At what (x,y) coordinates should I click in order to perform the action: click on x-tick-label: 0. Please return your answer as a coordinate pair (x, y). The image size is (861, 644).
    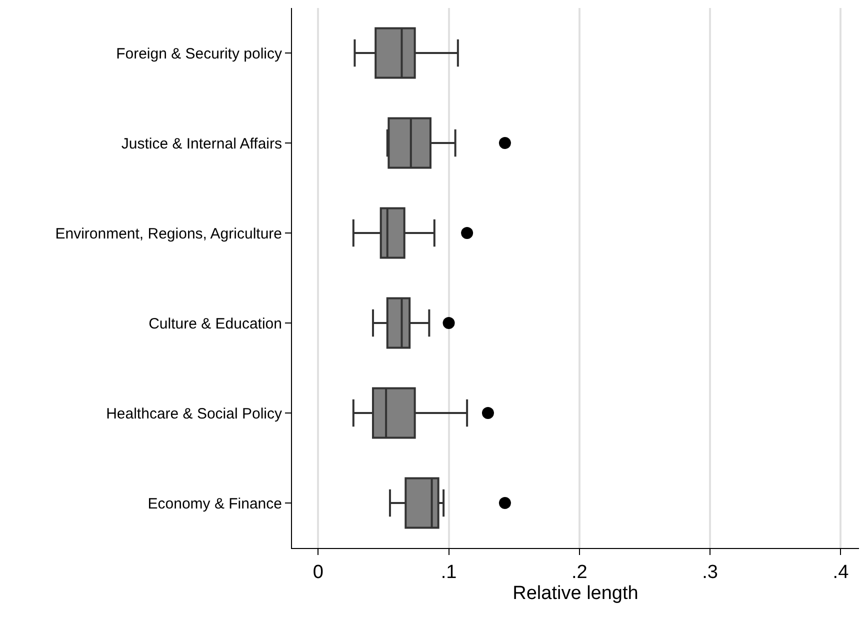
    Looking at the image, I should click on (318, 572).